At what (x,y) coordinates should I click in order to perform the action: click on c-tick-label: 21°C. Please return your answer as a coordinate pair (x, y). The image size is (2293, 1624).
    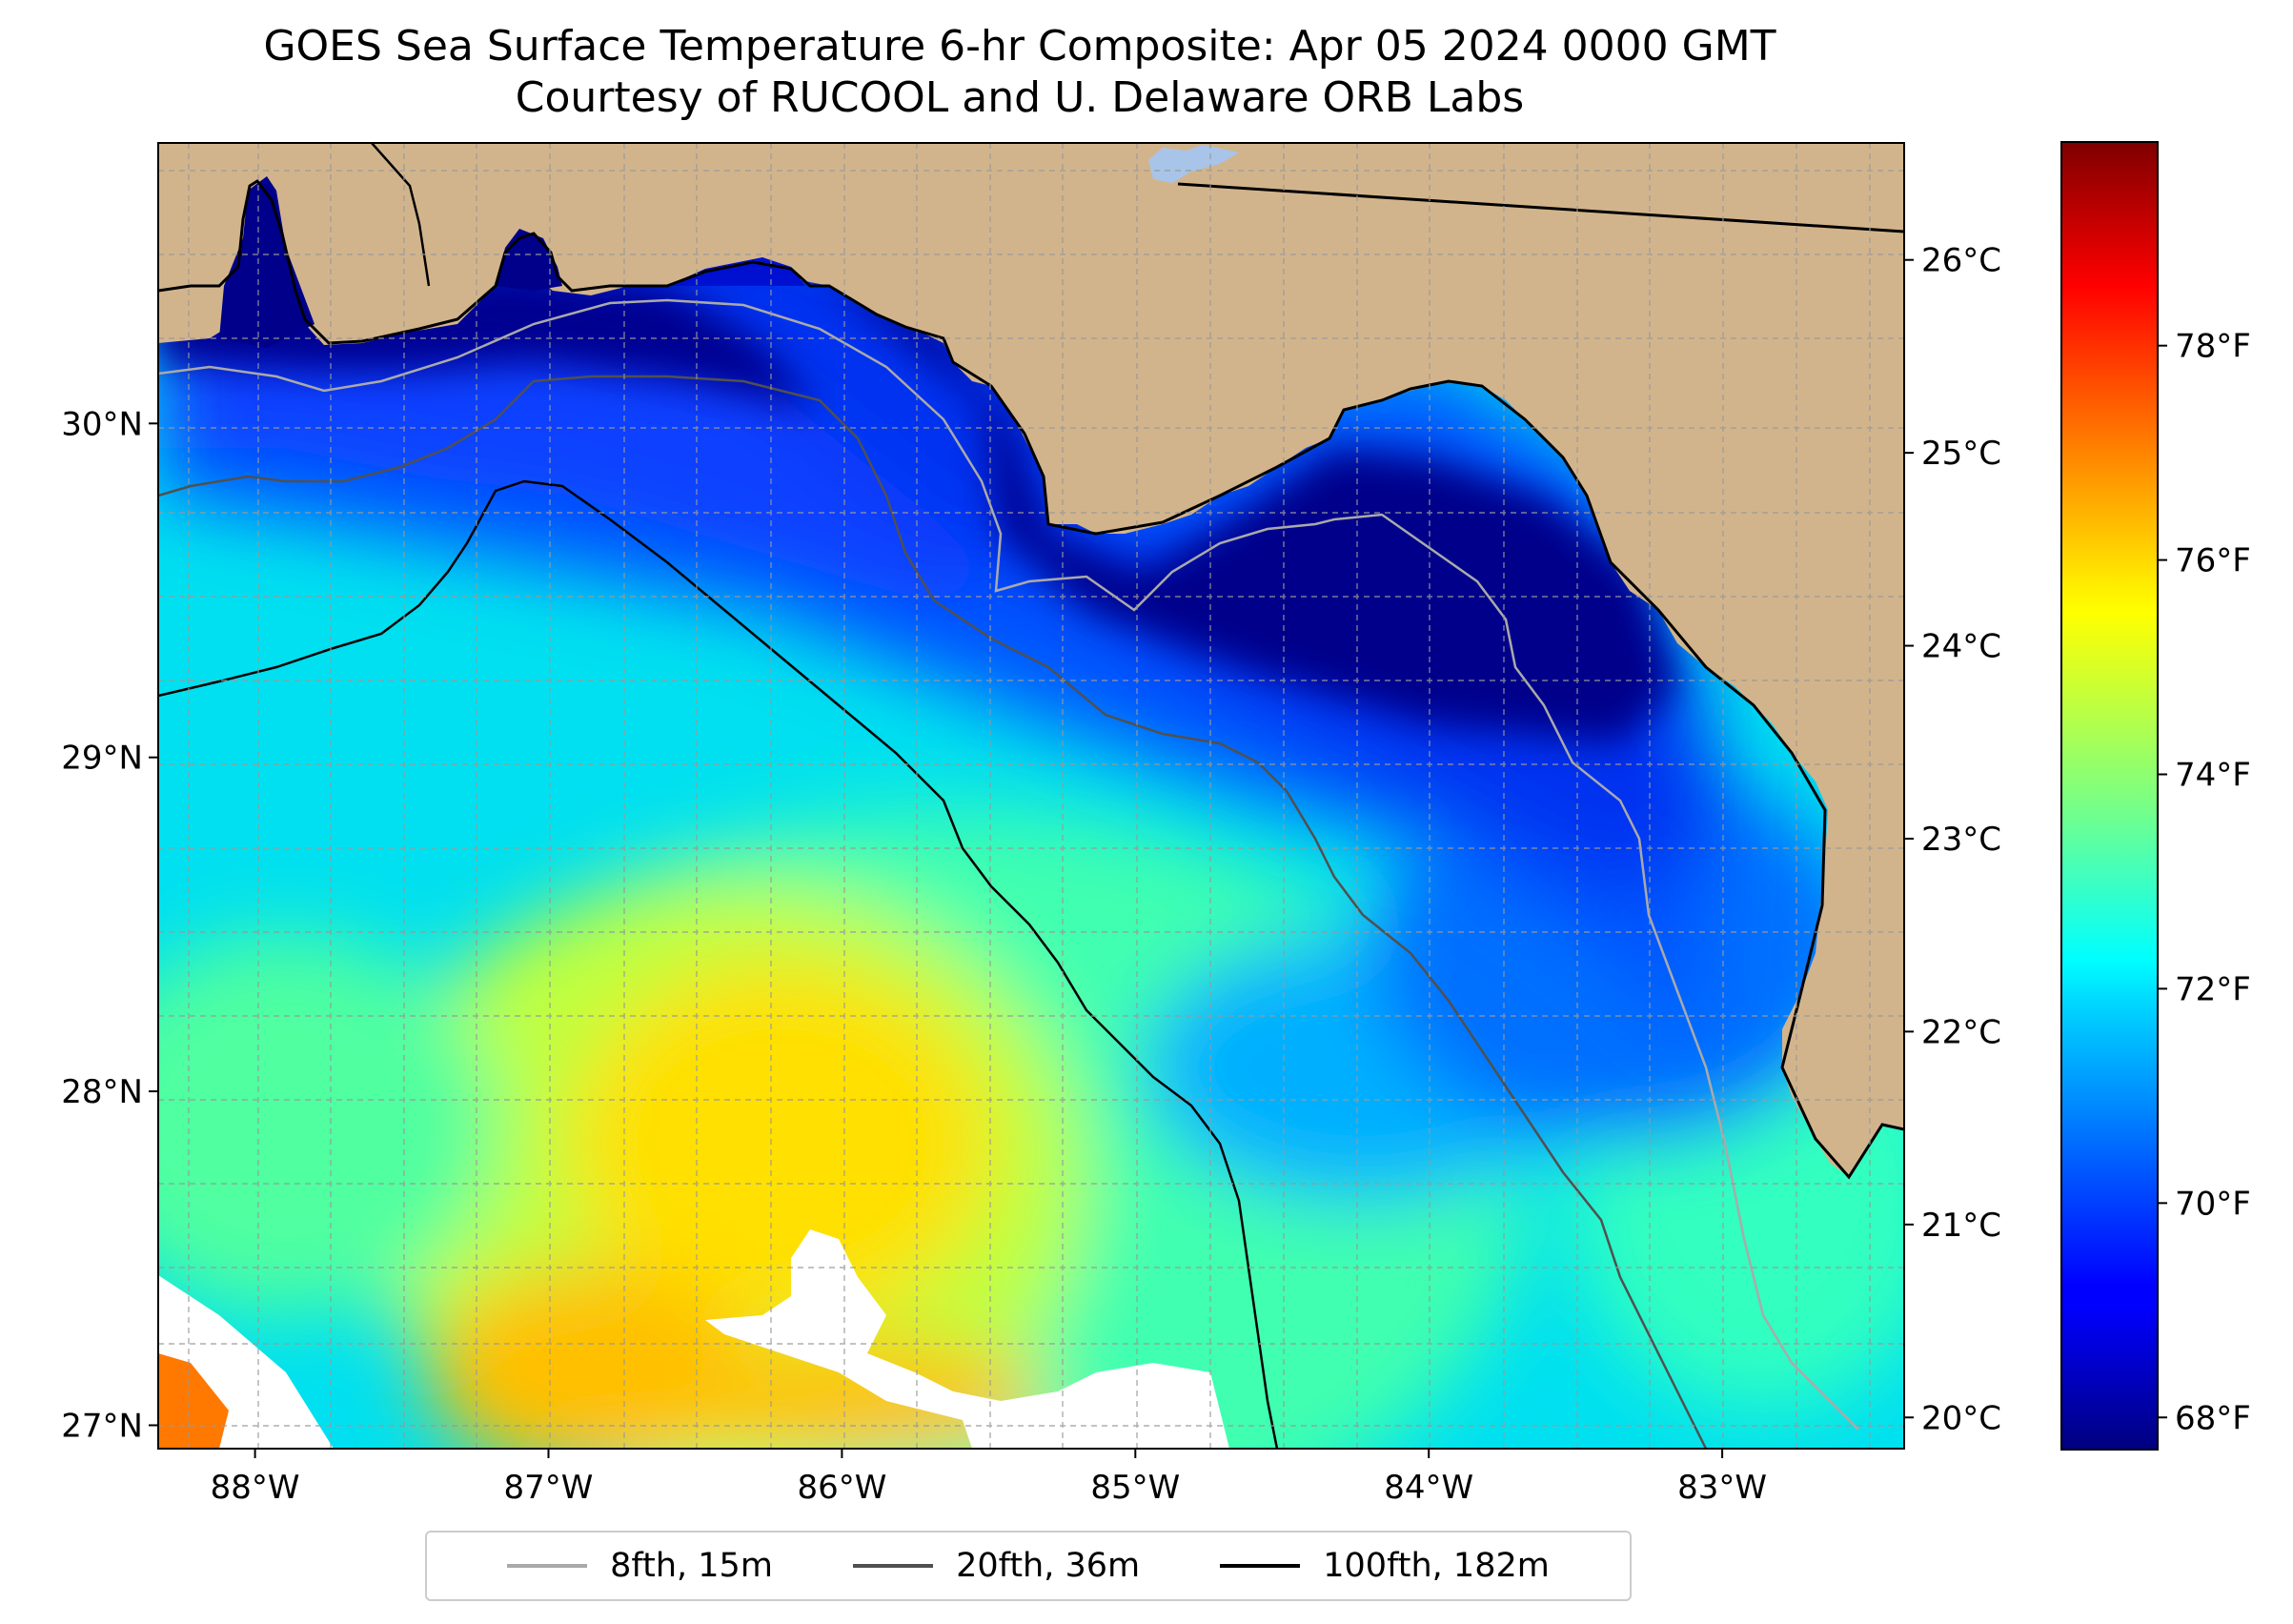
    Looking at the image, I should click on (1961, 1226).